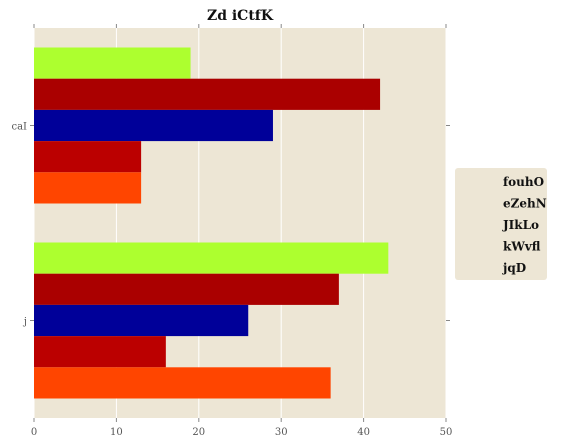 This screenshot has height=448, width=576. Describe the element at coordinates (25, 322) in the screenshot. I see `y-tick-label: j` at that location.